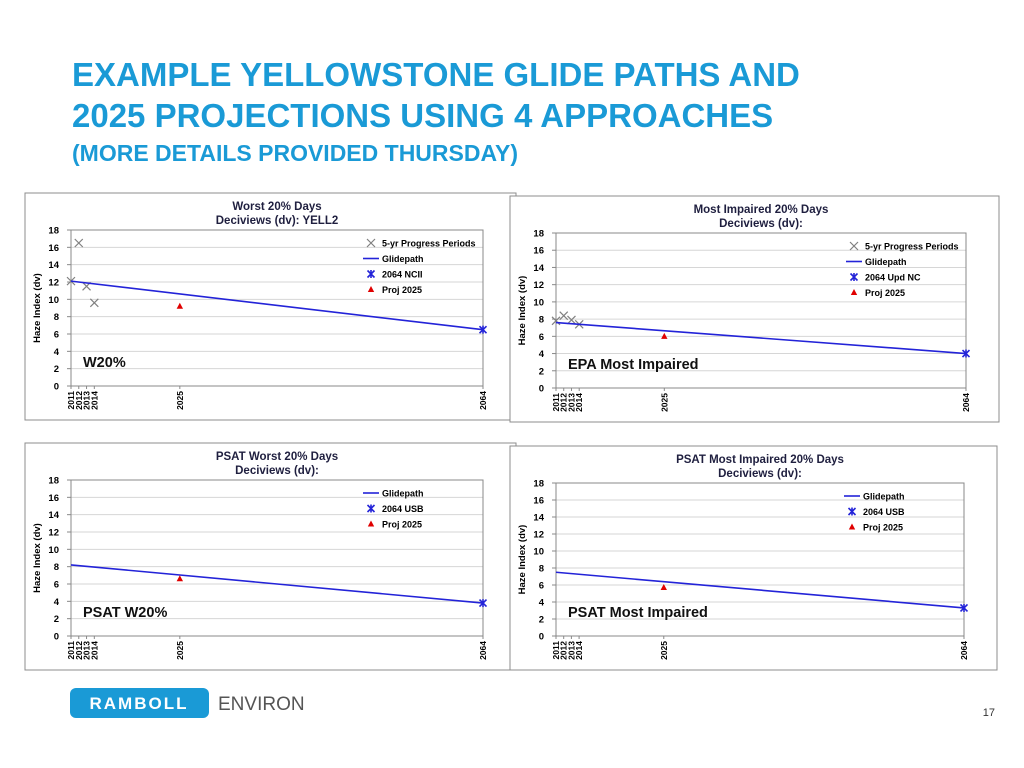 The height and width of the screenshot is (768, 1024). What do you see at coordinates (893, 278) in the screenshot?
I see `legend-label: 2064 Upd NC` at bounding box center [893, 278].